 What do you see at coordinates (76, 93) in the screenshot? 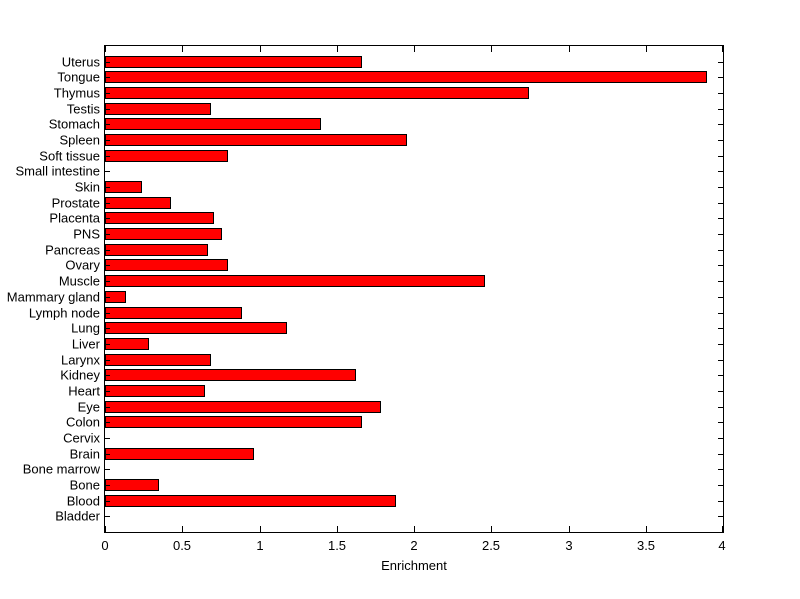
I see `y-axis-label-thymus: Thymus` at bounding box center [76, 93].